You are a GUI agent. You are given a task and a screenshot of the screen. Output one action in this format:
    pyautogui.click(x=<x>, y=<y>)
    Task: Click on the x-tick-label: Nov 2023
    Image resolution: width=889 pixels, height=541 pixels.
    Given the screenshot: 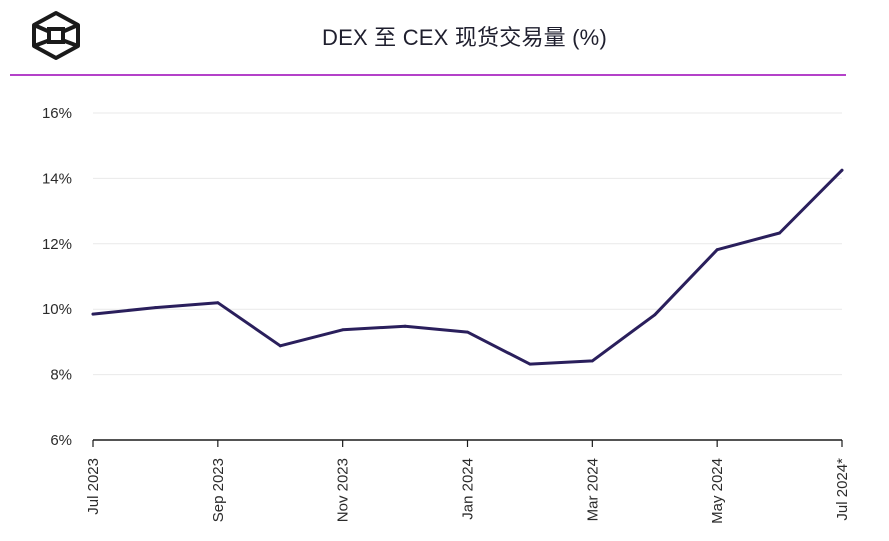 What is the action you would take?
    pyautogui.click(x=343, y=490)
    